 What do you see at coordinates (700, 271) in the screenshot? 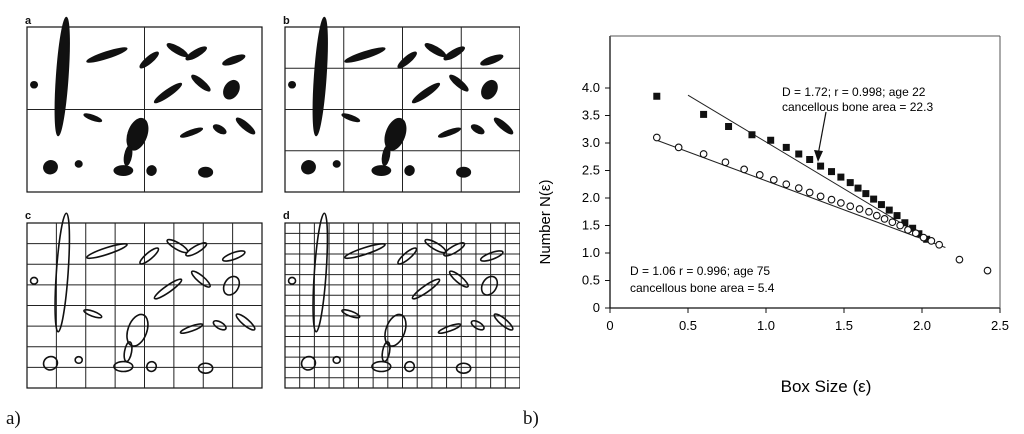
I see `annotation-lower-1: D = 1.06 r = 0.996; age 75` at bounding box center [700, 271].